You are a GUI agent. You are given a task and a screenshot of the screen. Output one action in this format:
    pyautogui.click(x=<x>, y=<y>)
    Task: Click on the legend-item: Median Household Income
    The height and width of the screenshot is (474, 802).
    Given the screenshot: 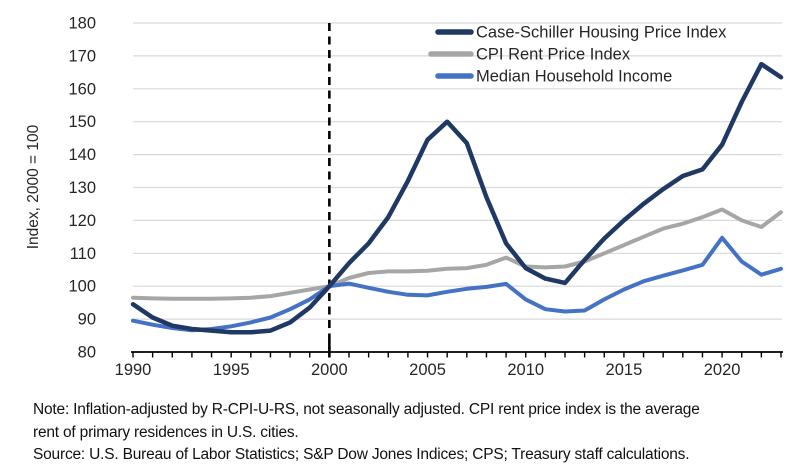 What is the action you would take?
    pyautogui.click(x=553, y=77)
    